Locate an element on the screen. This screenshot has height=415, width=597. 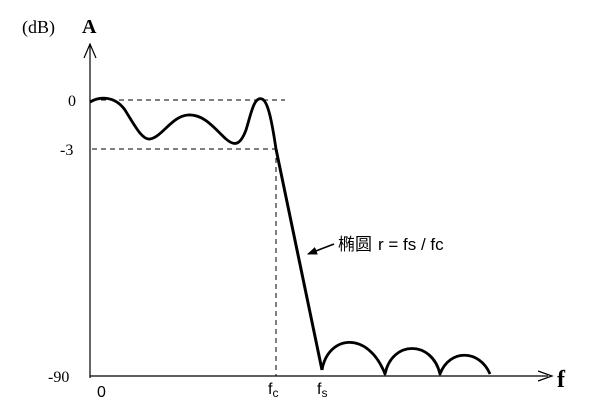
annotation-label: 椭圆 r = fs / fc is located at coordinates (391, 244).